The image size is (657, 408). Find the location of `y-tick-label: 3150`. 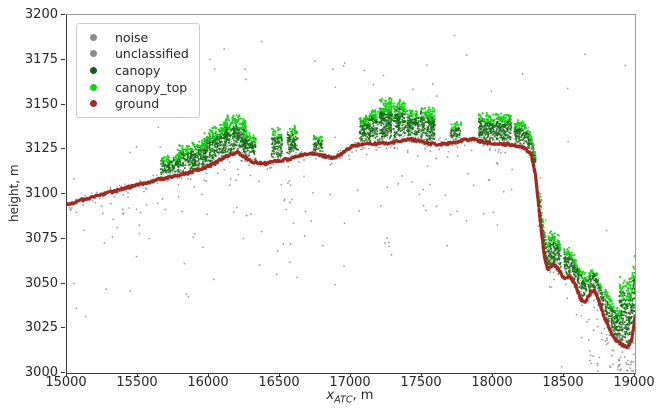

y-tick-label: 3150 is located at coordinates (41, 104).